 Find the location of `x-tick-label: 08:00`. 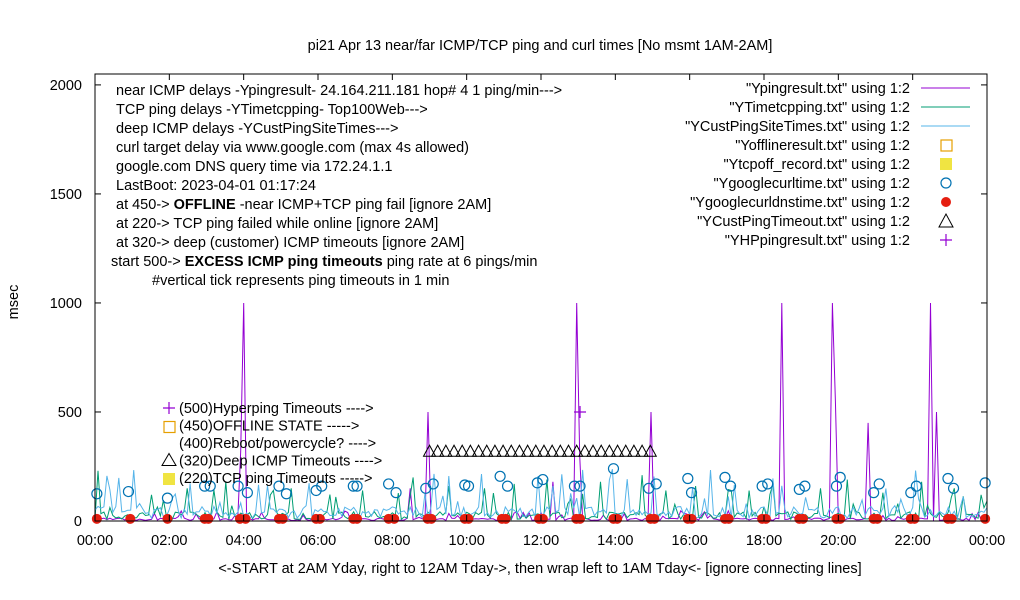

x-tick-label: 08:00 is located at coordinates (392, 541).